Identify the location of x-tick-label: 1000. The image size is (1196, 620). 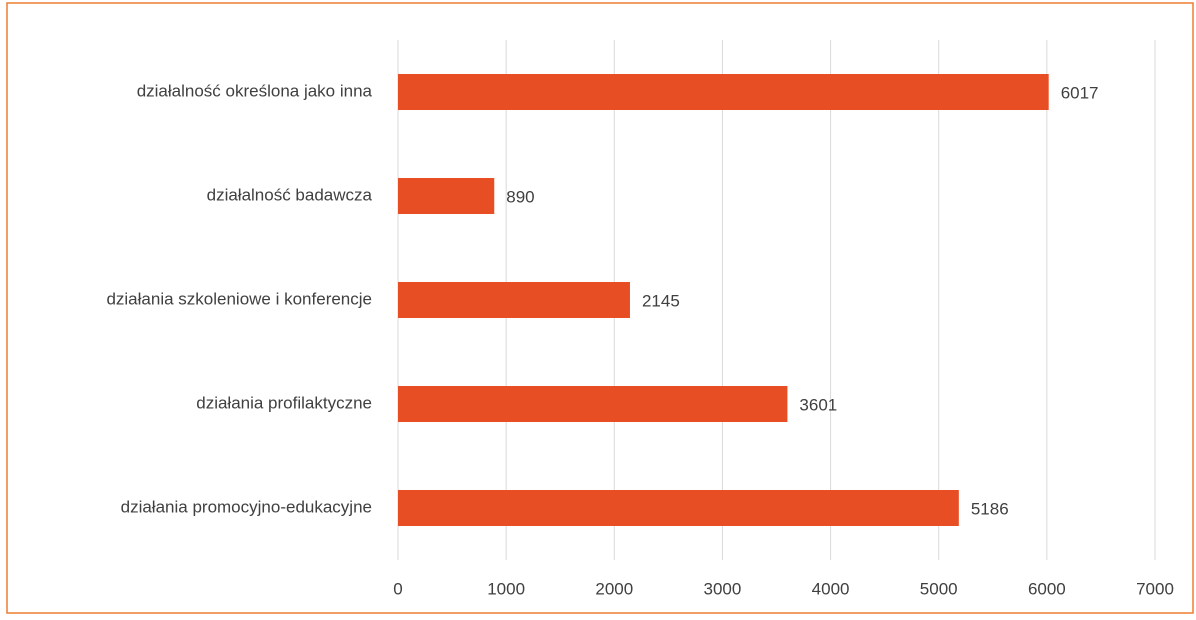
(506, 588).